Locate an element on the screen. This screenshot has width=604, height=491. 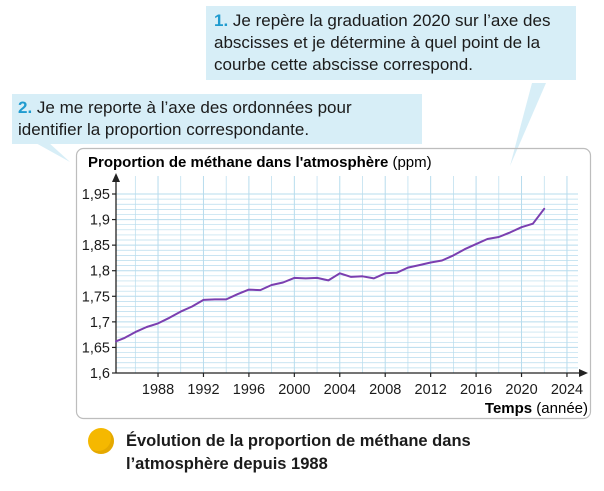
callout-2-tail is located at coordinates (52, 152).